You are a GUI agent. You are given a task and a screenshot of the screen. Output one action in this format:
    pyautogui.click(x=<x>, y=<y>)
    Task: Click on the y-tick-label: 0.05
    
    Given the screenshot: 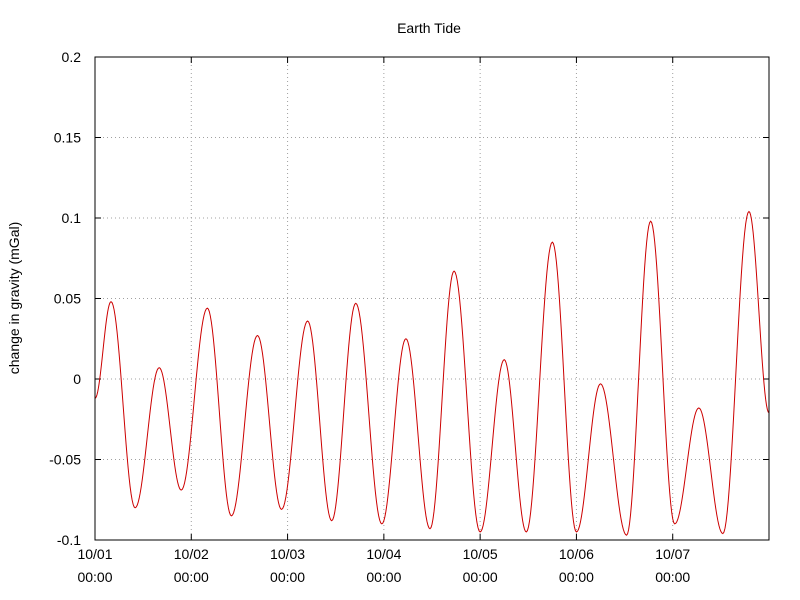 What is the action you would take?
    pyautogui.click(x=67, y=299)
    